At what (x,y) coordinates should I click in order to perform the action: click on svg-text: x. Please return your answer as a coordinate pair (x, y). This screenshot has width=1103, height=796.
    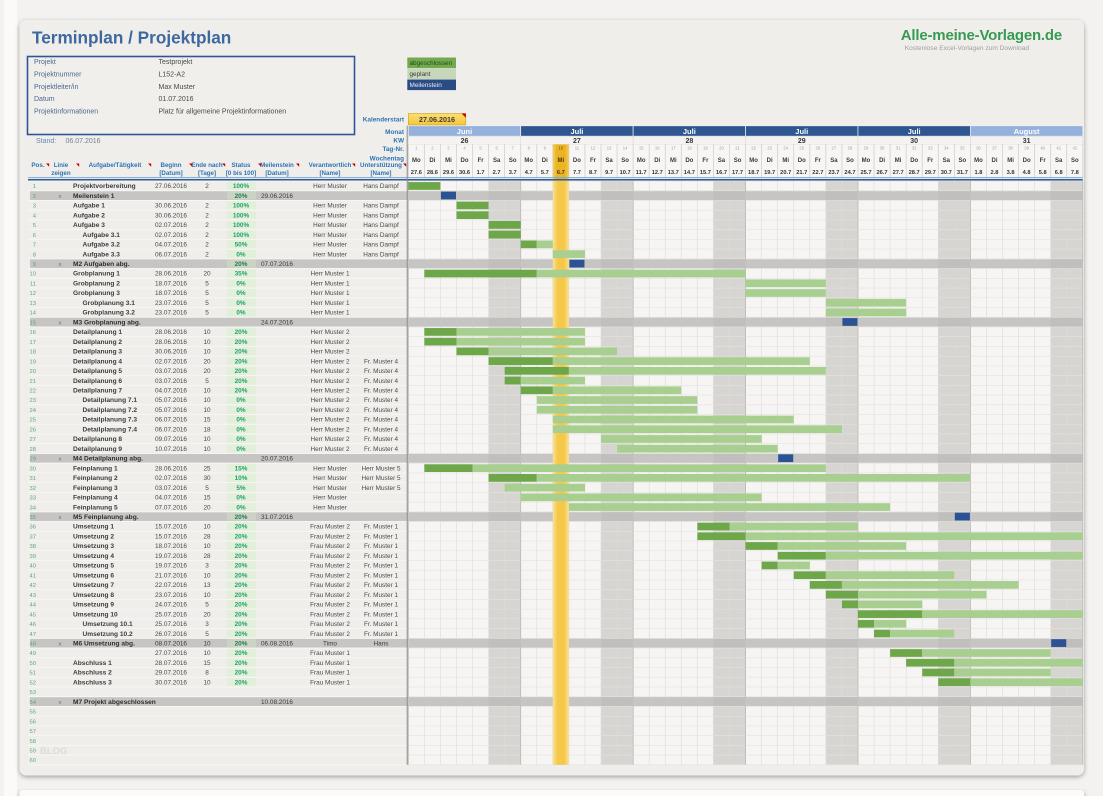
    Looking at the image, I should click on (60, 644).